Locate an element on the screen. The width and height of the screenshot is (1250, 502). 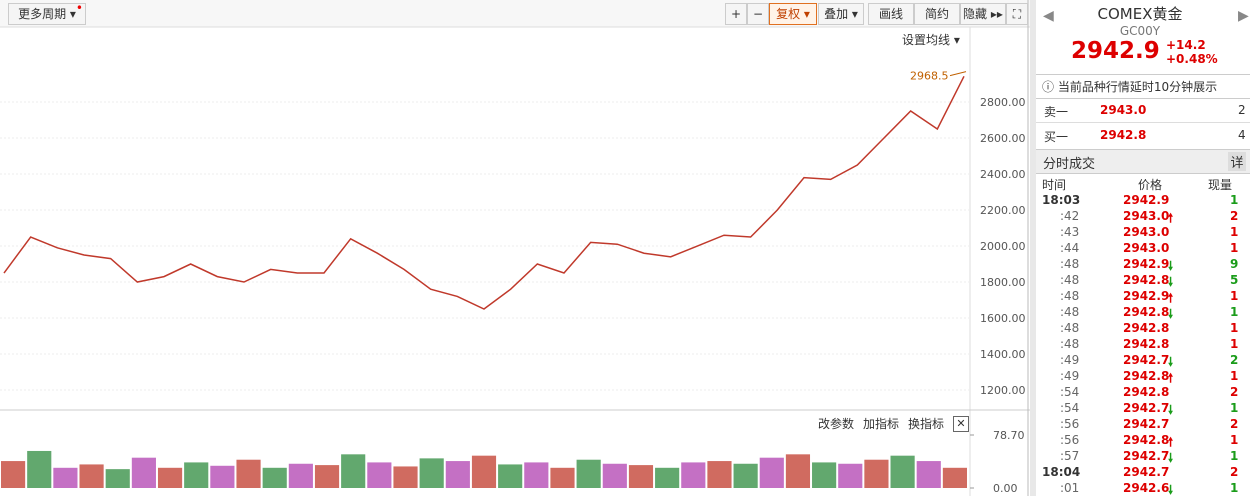
zoom-in: + is located at coordinates (736, 14).